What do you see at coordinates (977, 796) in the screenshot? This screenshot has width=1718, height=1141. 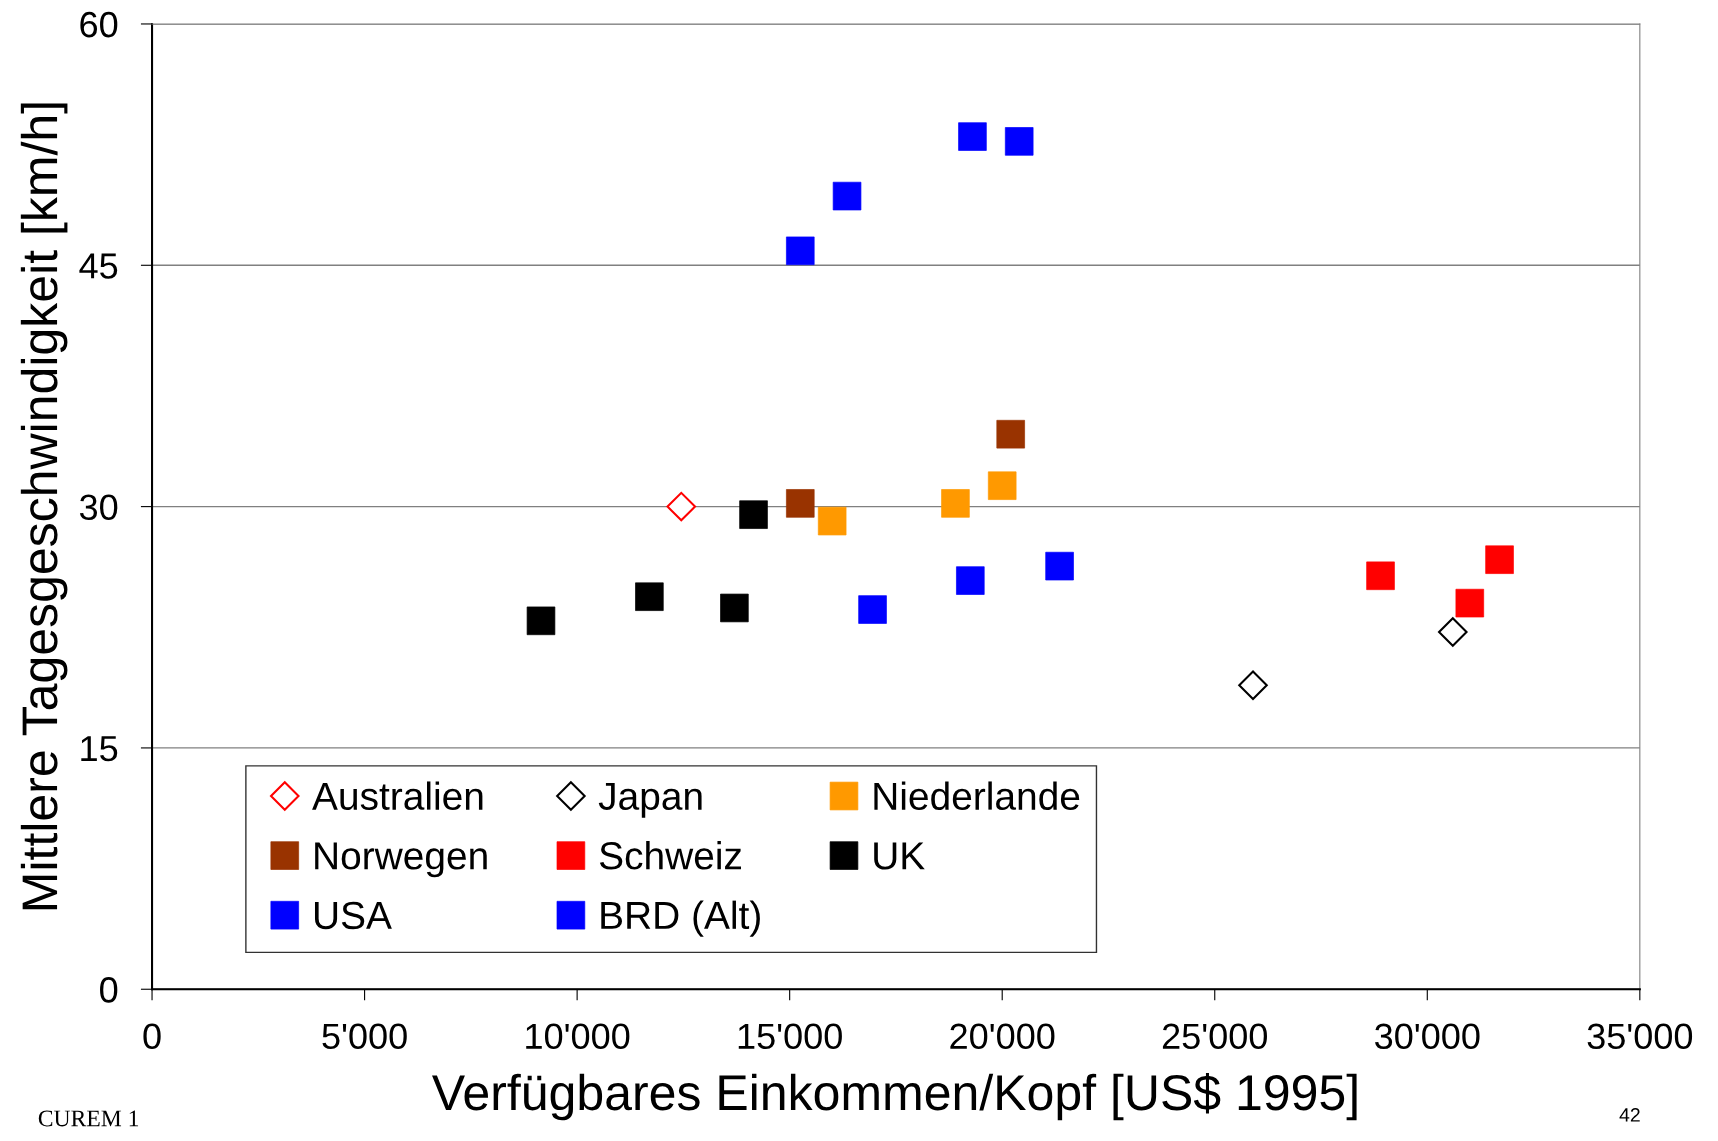 I see `legend-label: Niederlande` at bounding box center [977, 796].